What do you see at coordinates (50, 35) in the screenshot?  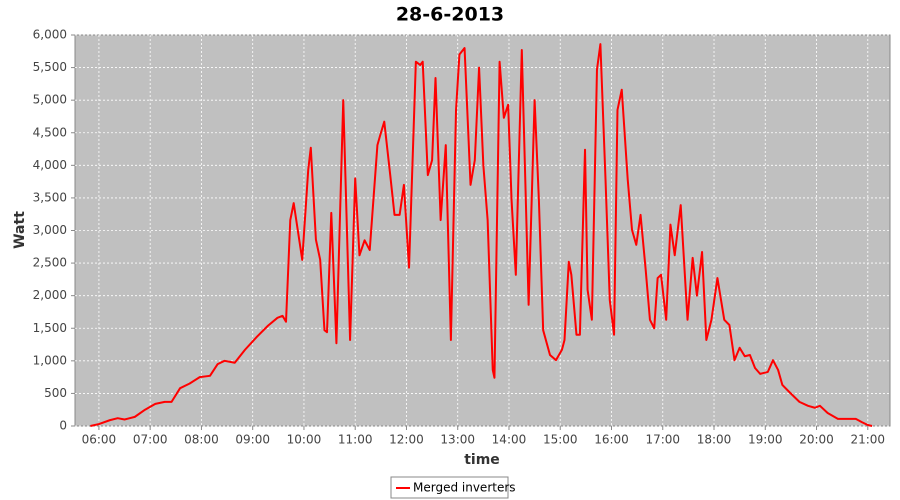 I see `y-tick-label: 6,000` at bounding box center [50, 35].